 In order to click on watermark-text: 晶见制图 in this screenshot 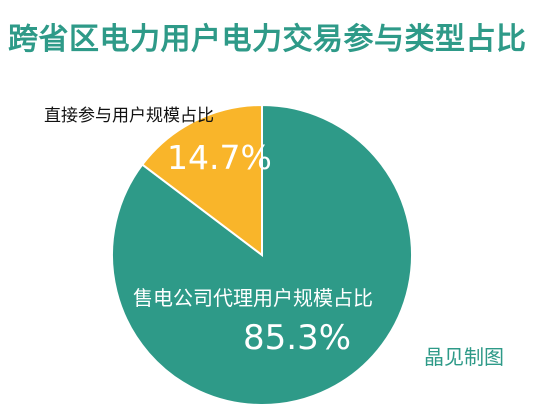, I will do `click(464, 357)`.